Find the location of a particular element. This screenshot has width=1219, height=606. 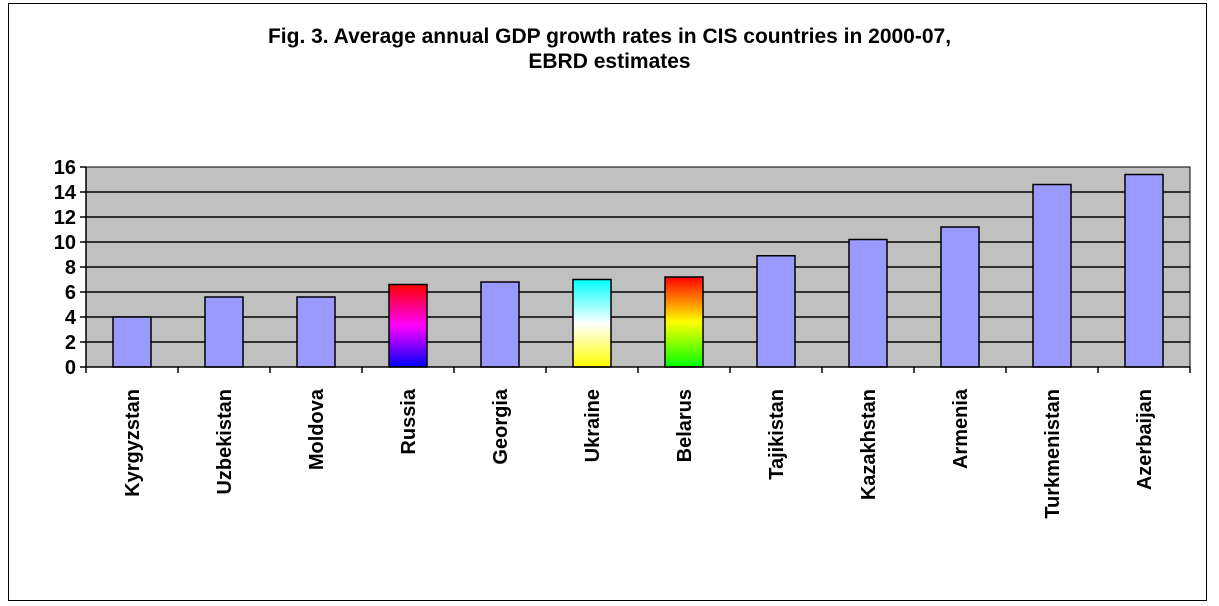

bar-moldova is located at coordinates (316, 332).